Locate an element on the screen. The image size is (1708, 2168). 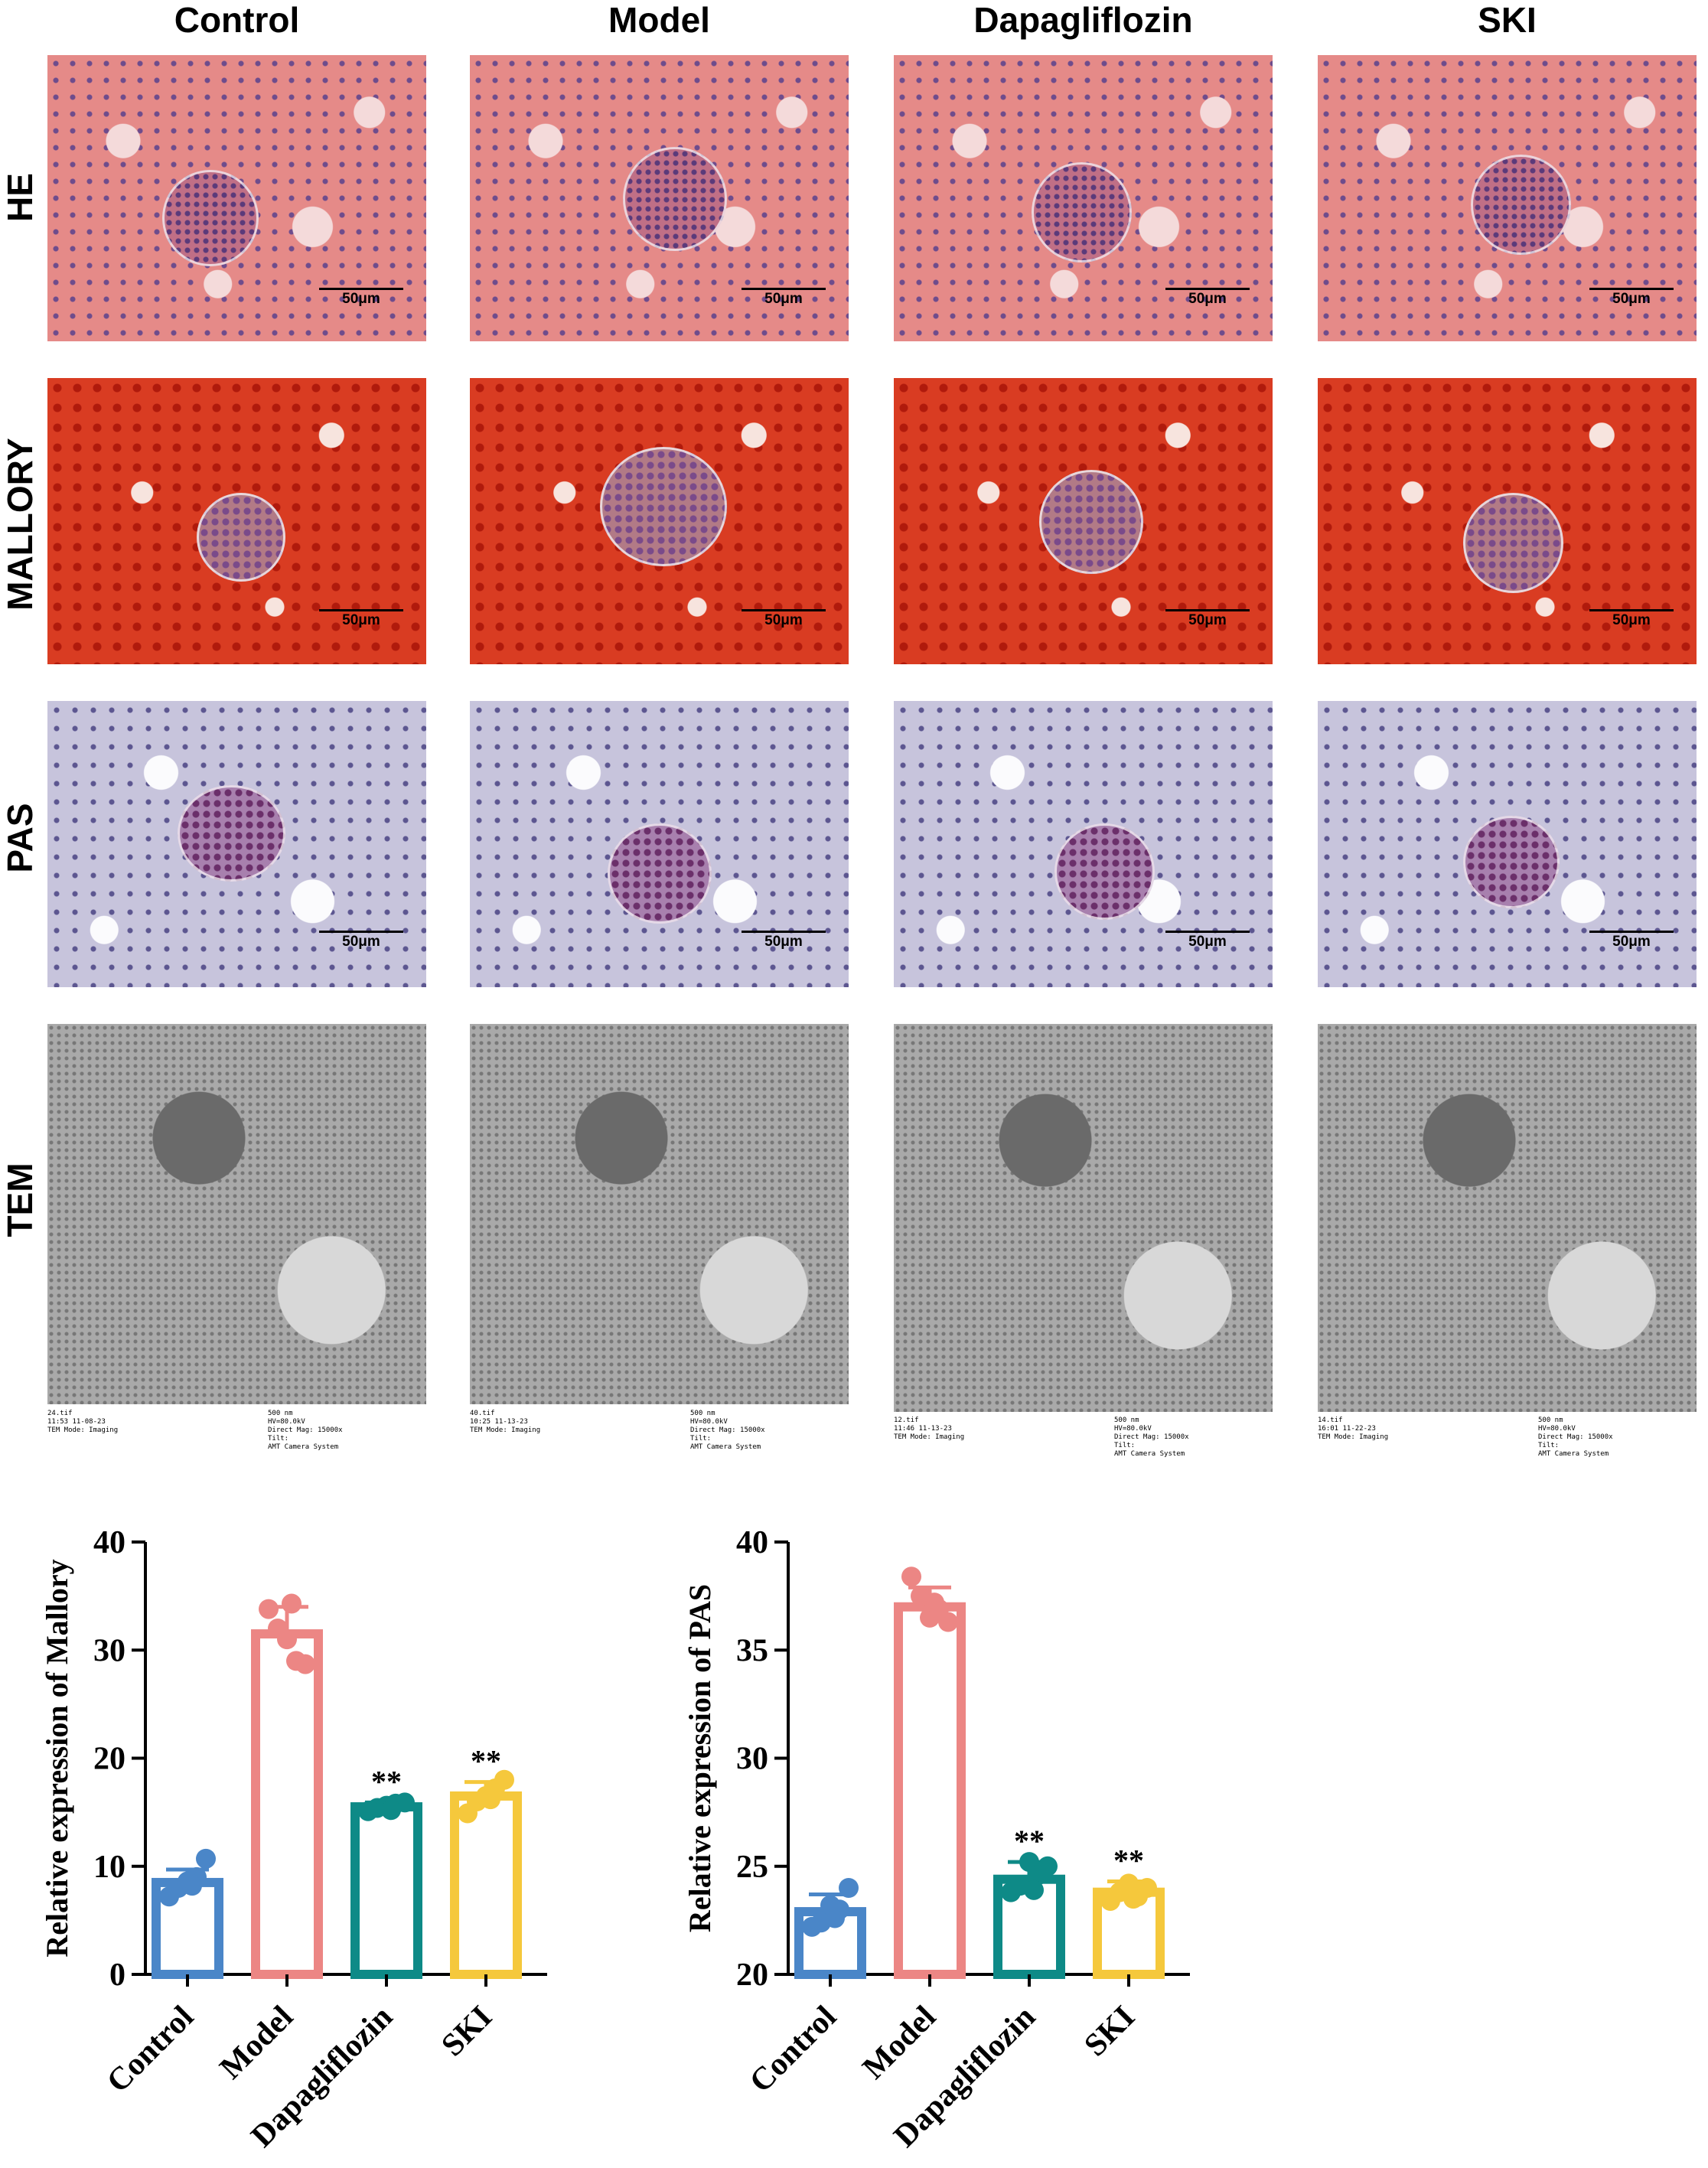
tem-model-caption-left: 40.tif 10:25 11-13-23 TEM Mode: Imaging is located at coordinates (505, 1422).